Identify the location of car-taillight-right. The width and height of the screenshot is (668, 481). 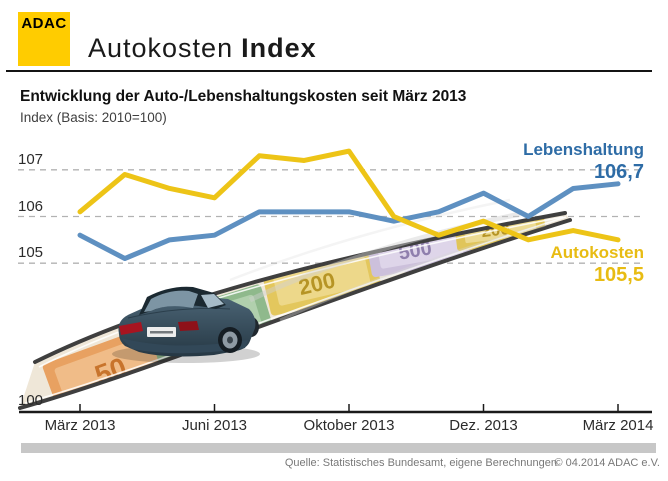
(188, 326).